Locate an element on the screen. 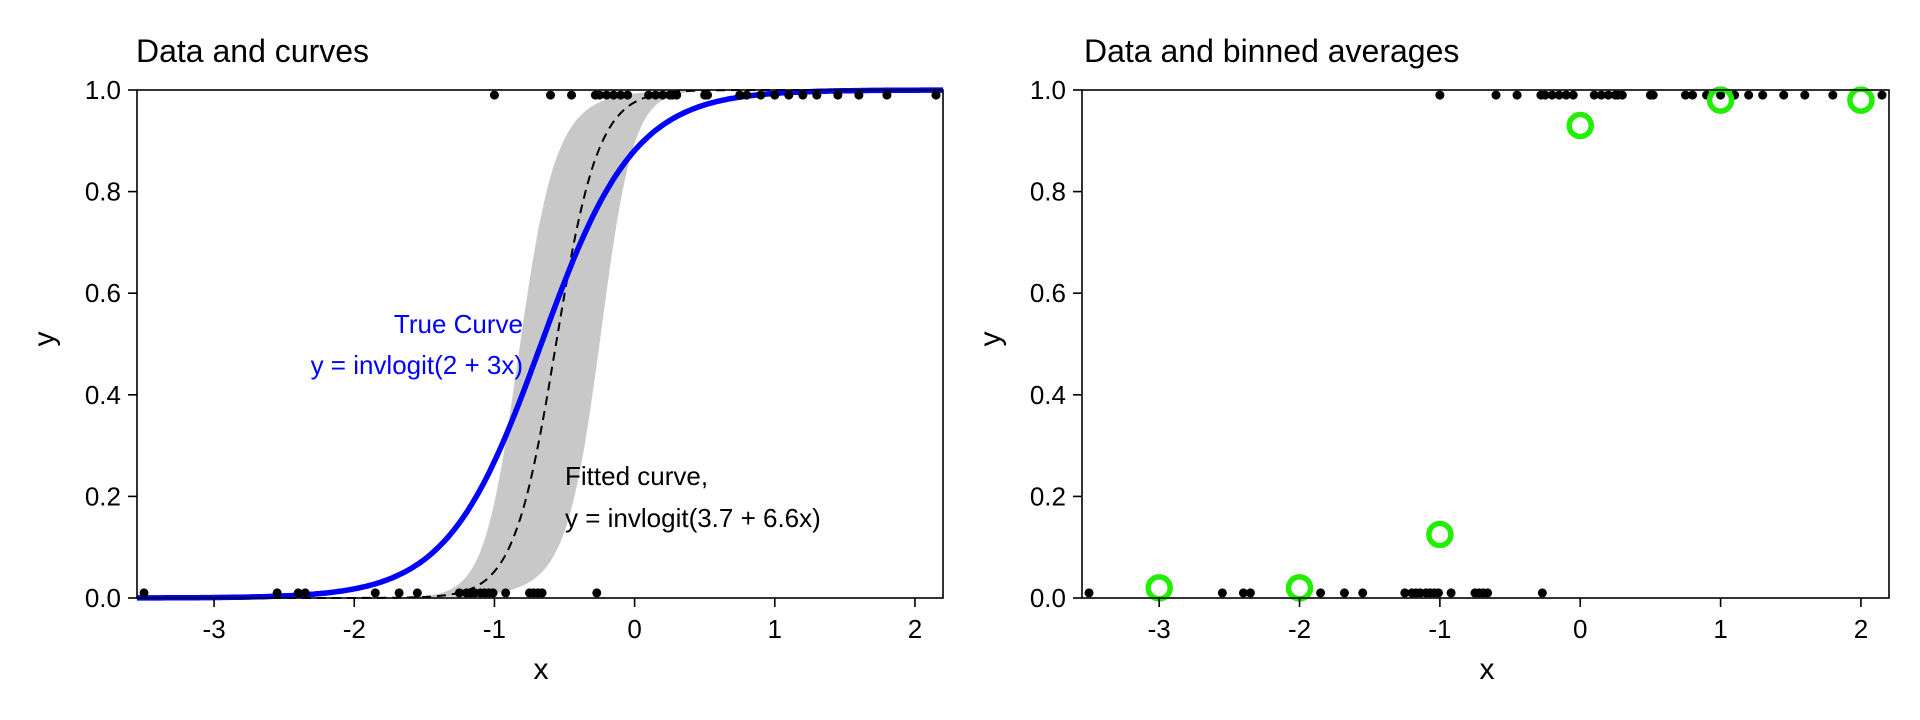 Image resolution: width=1920 pixels, height=720 pixels. x-tick-label: -2 is located at coordinates (354, 629).